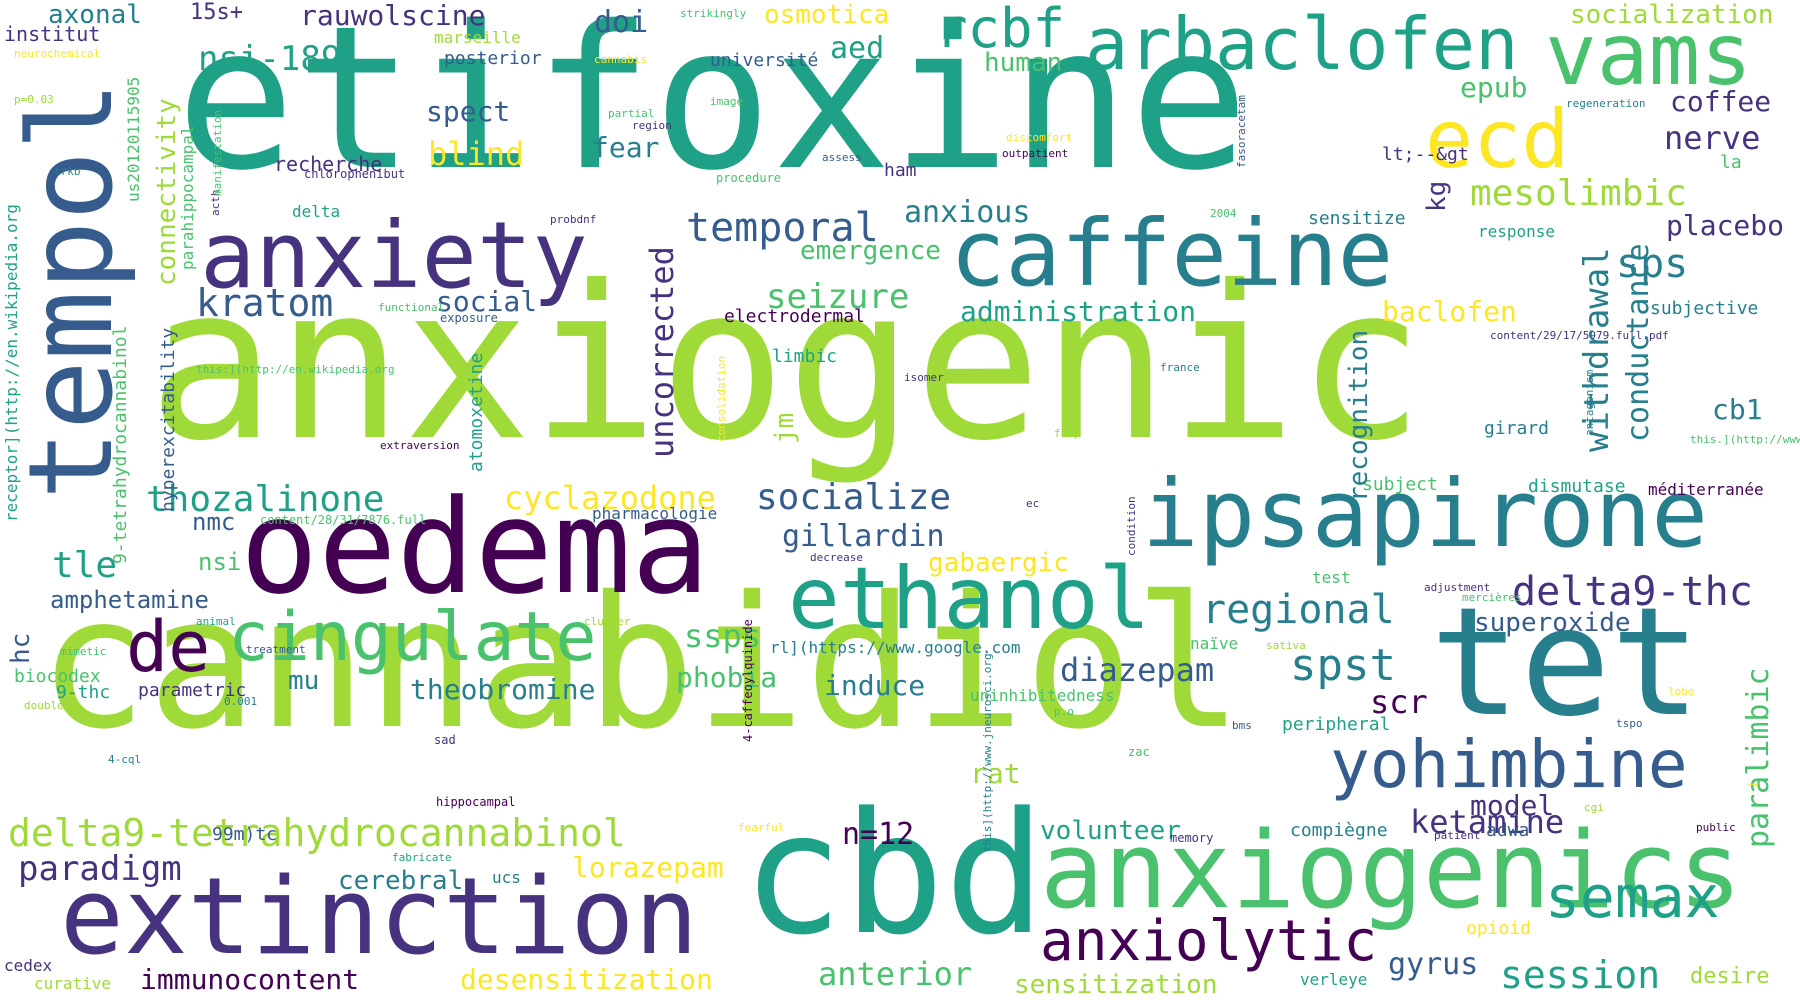  I want to click on word-receptor-wiki: receptor](http://en.wikipedia.org, so click(11, 363).